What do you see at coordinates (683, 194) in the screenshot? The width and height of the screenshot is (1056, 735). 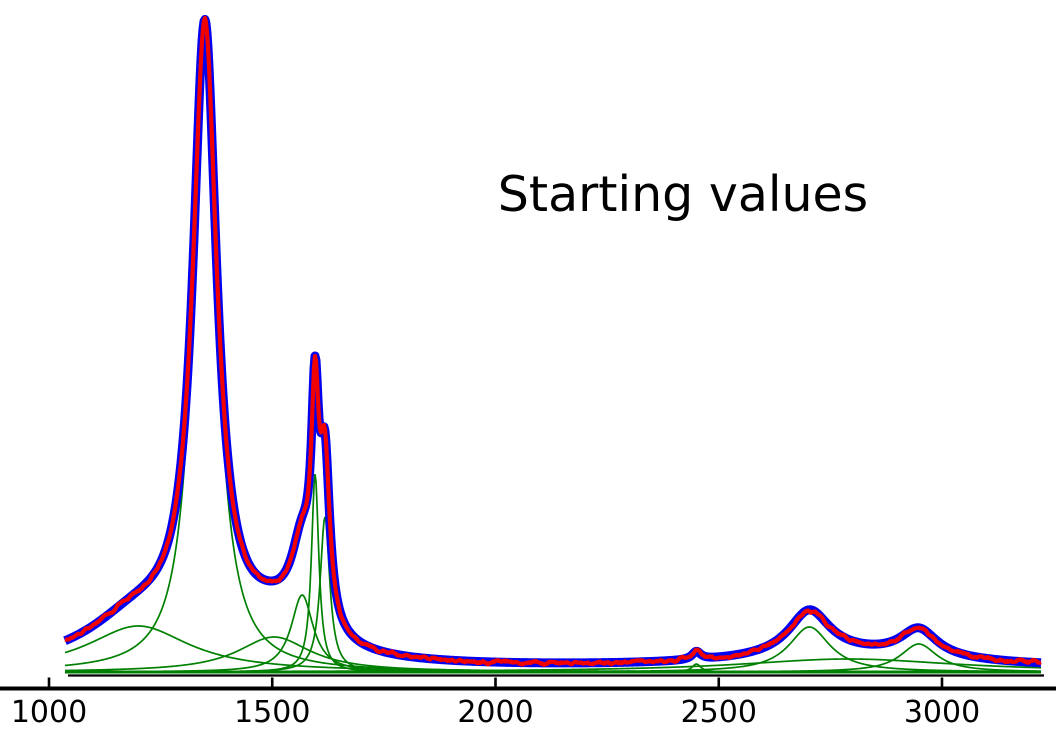 I see `plot-annotation-title: Starting values` at bounding box center [683, 194].